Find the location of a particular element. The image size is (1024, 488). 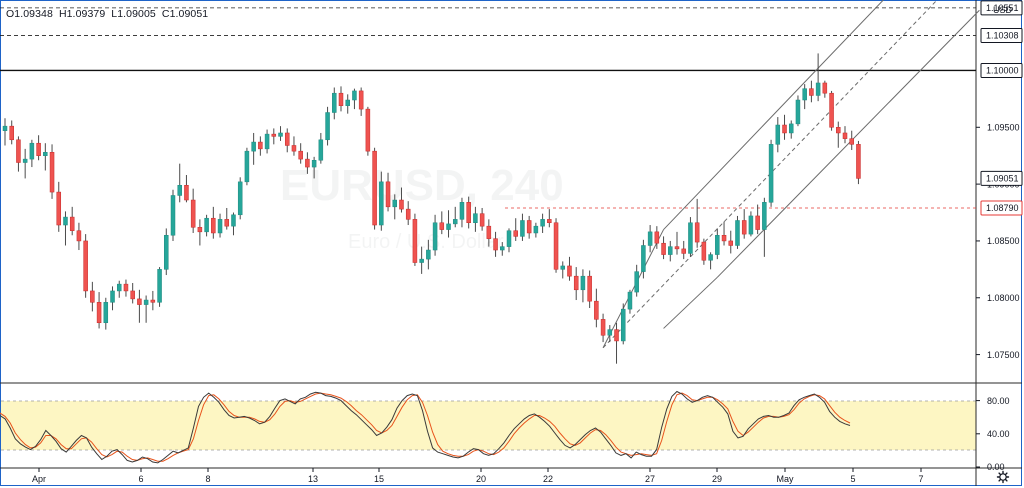

price-label-text: 1.09051 is located at coordinates (1002, 179).